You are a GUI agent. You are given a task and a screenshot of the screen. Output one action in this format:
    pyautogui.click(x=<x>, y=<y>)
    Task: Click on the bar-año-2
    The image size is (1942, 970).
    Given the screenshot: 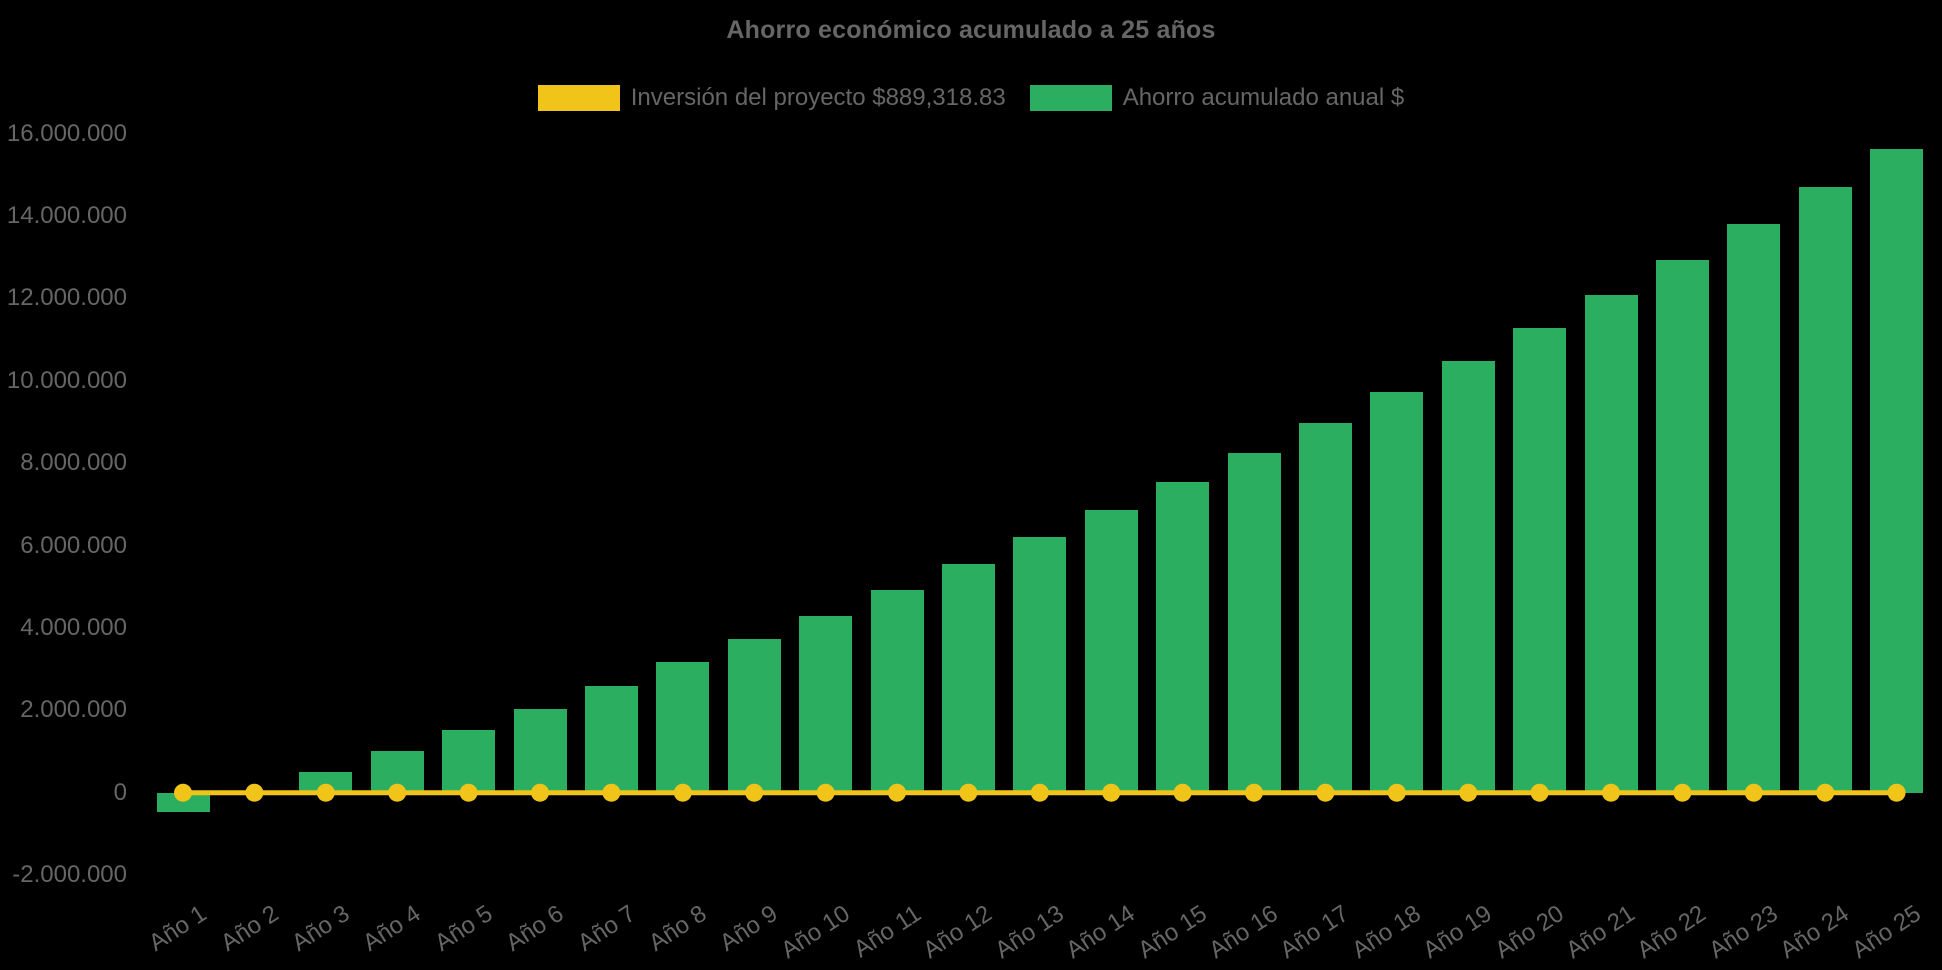 What is the action you would take?
    pyautogui.click(x=254, y=792)
    